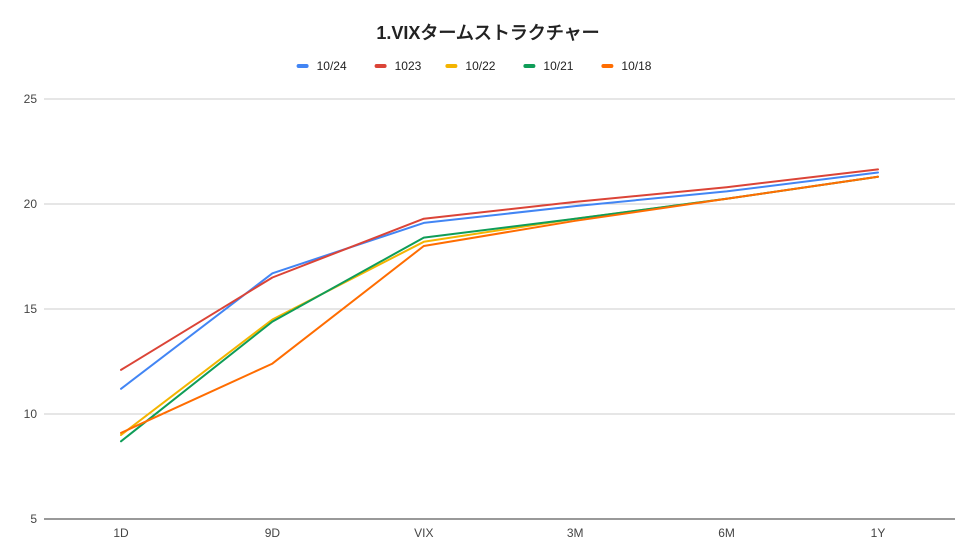 This screenshot has width=977, height=559. I want to click on legend: 10/24 1023 10/22 10/21 10/18, so click(474, 66).